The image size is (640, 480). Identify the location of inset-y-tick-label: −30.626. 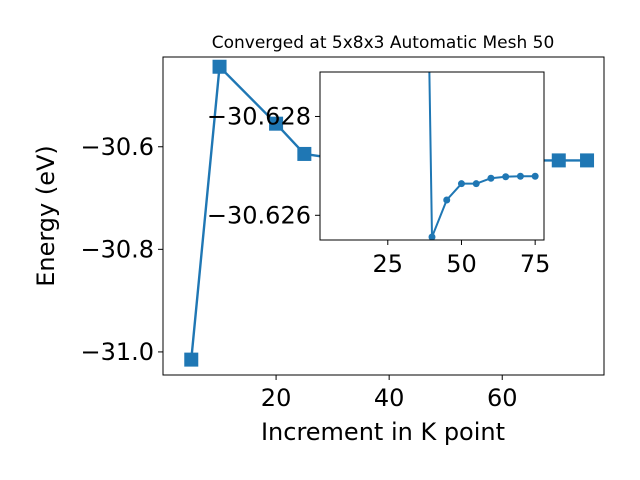
(259, 215).